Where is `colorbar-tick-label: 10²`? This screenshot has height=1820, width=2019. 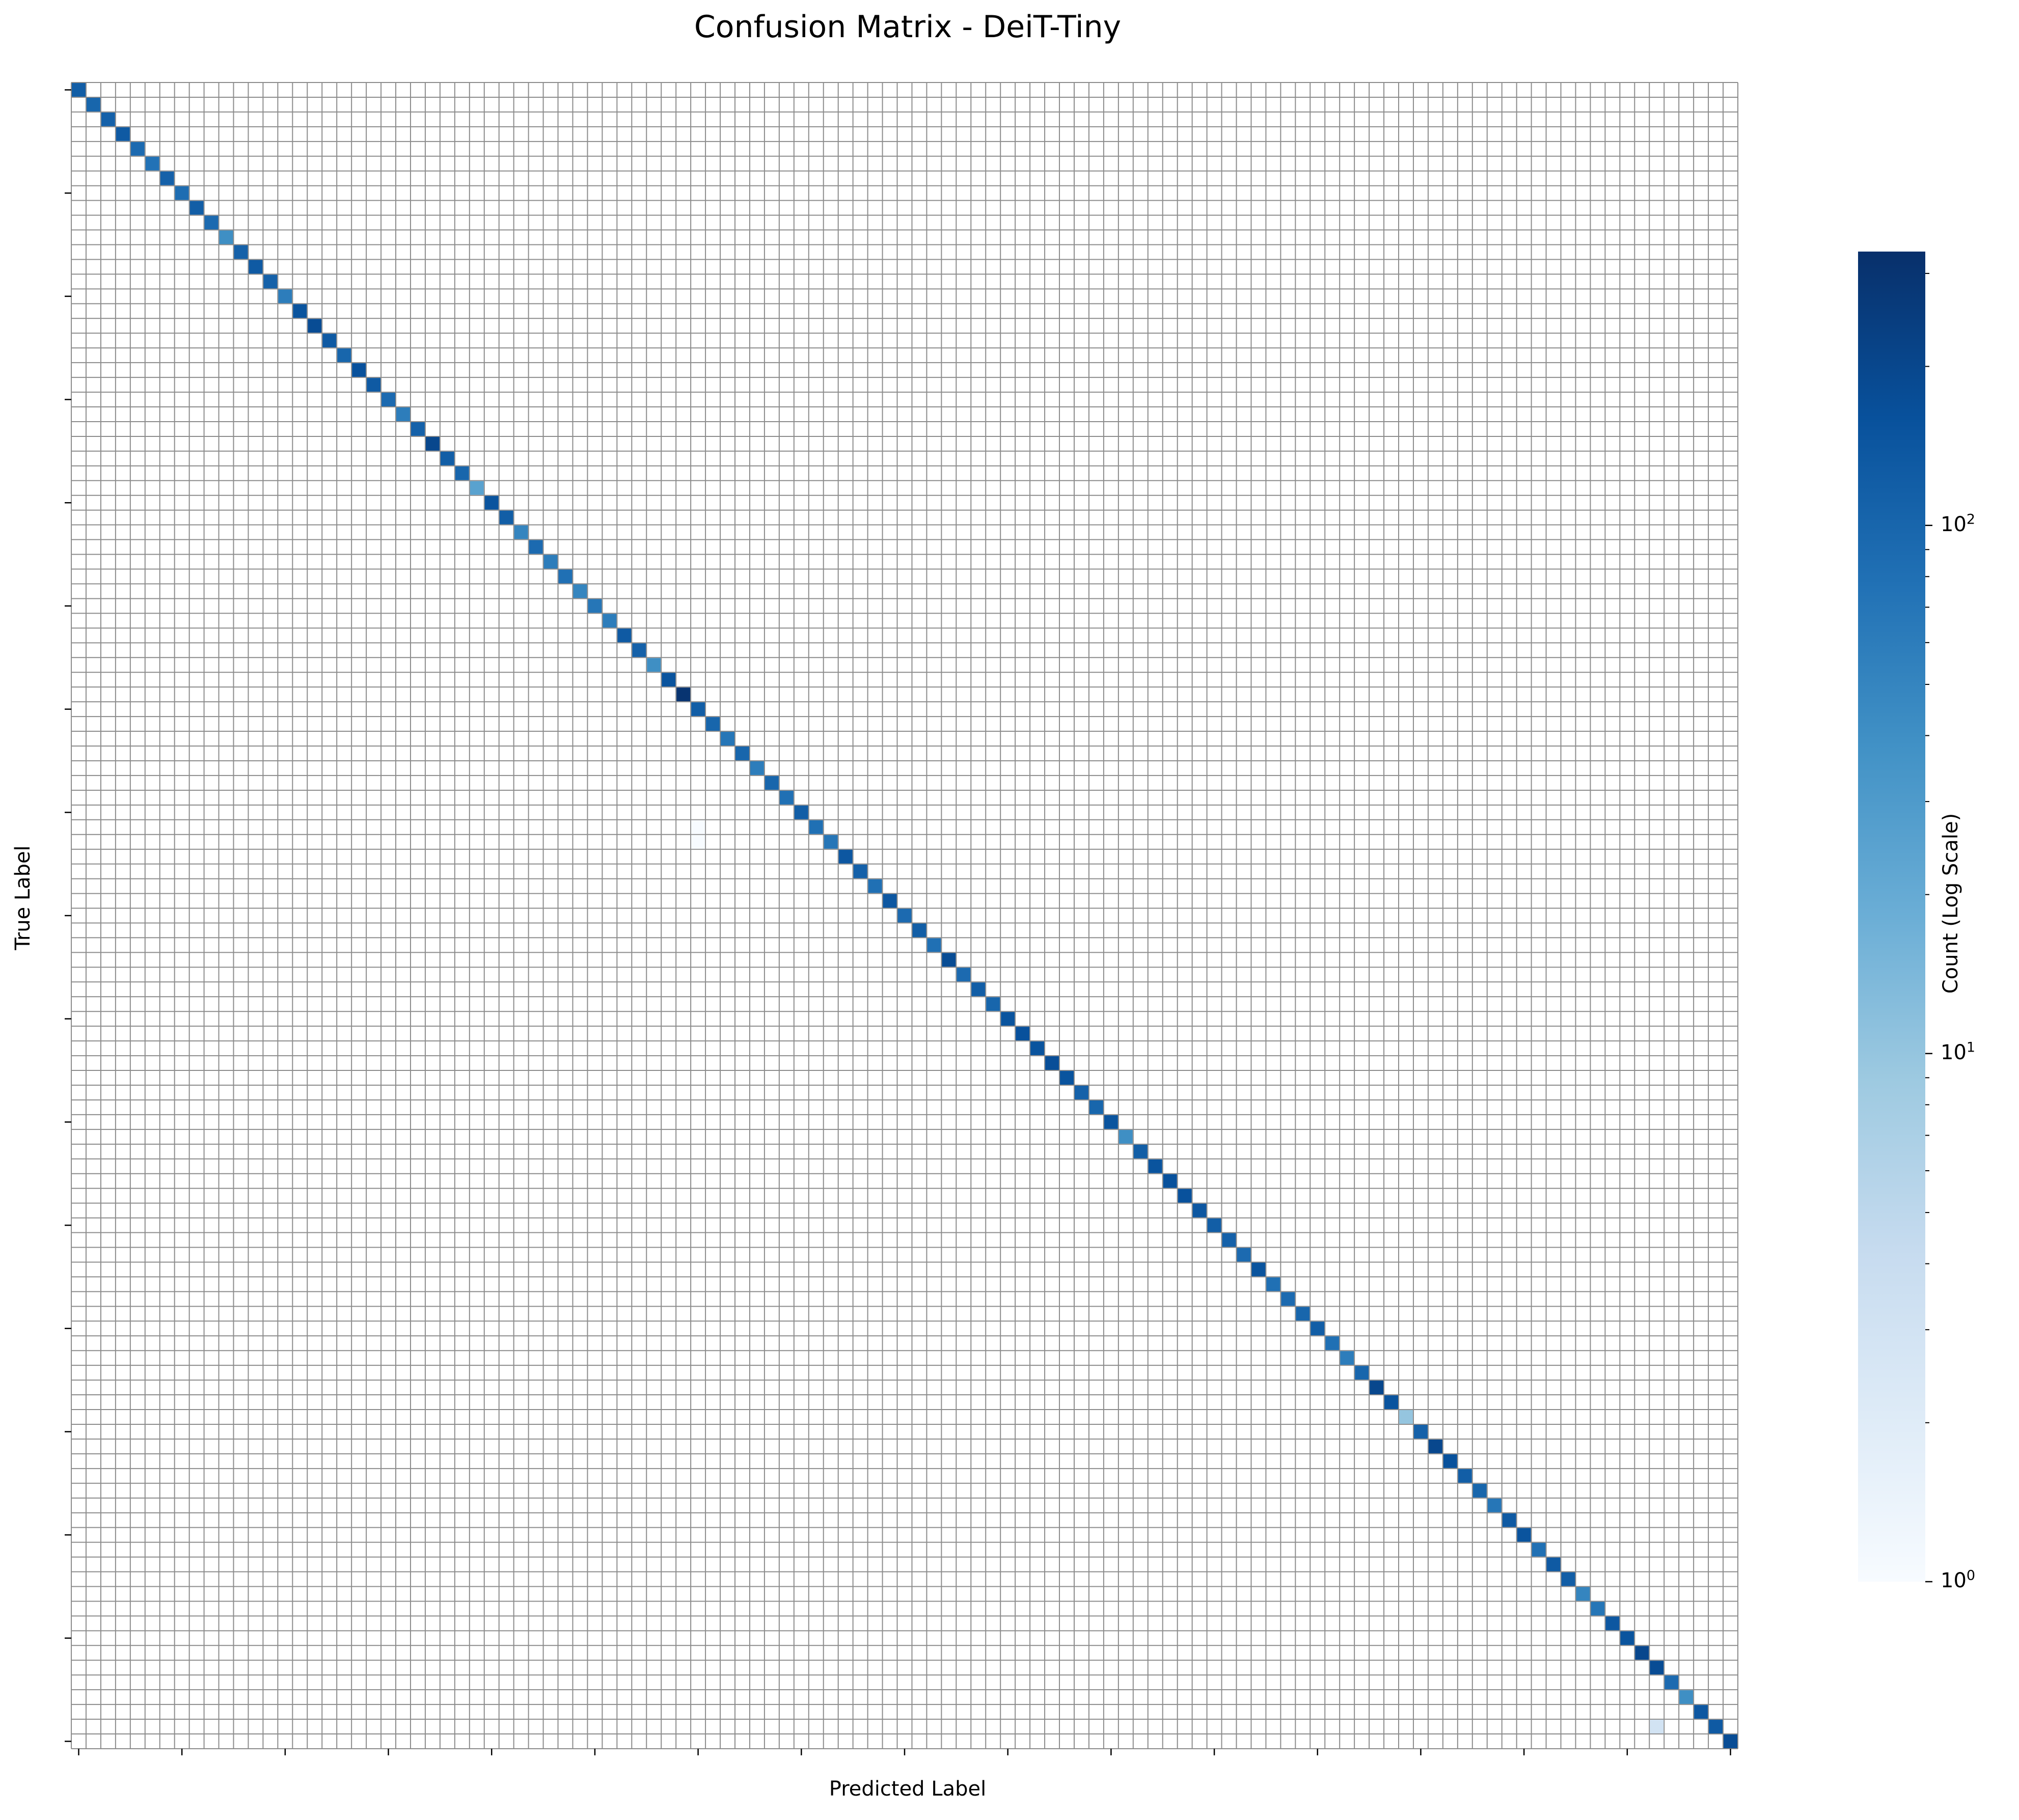 colorbar-tick-label: 10² is located at coordinates (1958, 523).